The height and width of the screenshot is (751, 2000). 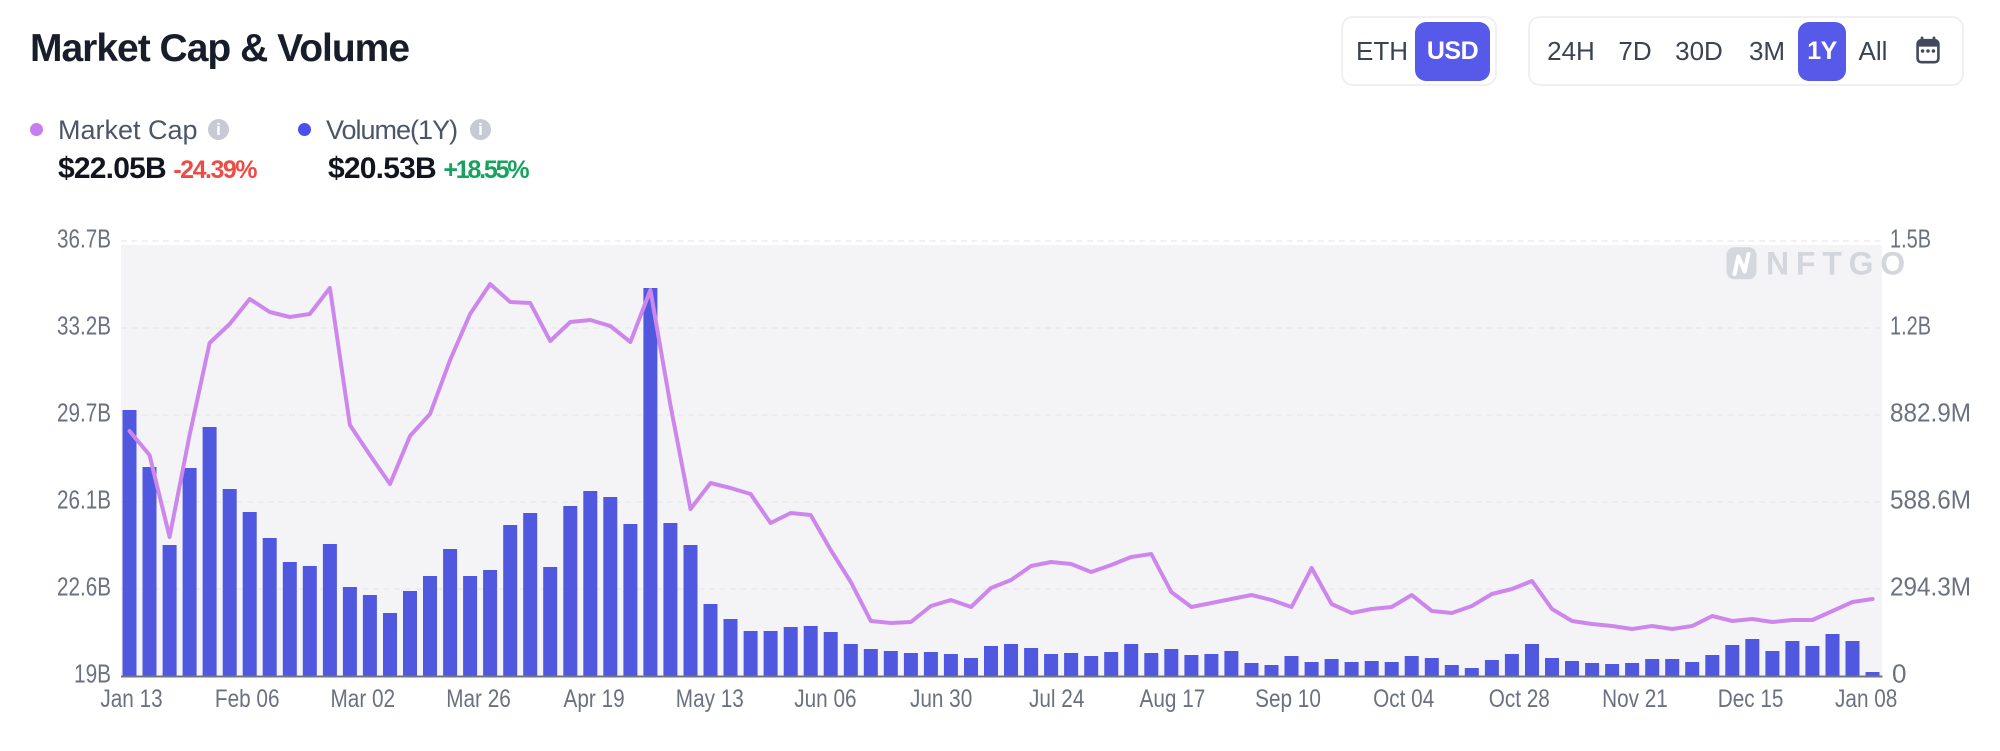 I want to click on svg-text: 26.1B, so click(x=84, y=500).